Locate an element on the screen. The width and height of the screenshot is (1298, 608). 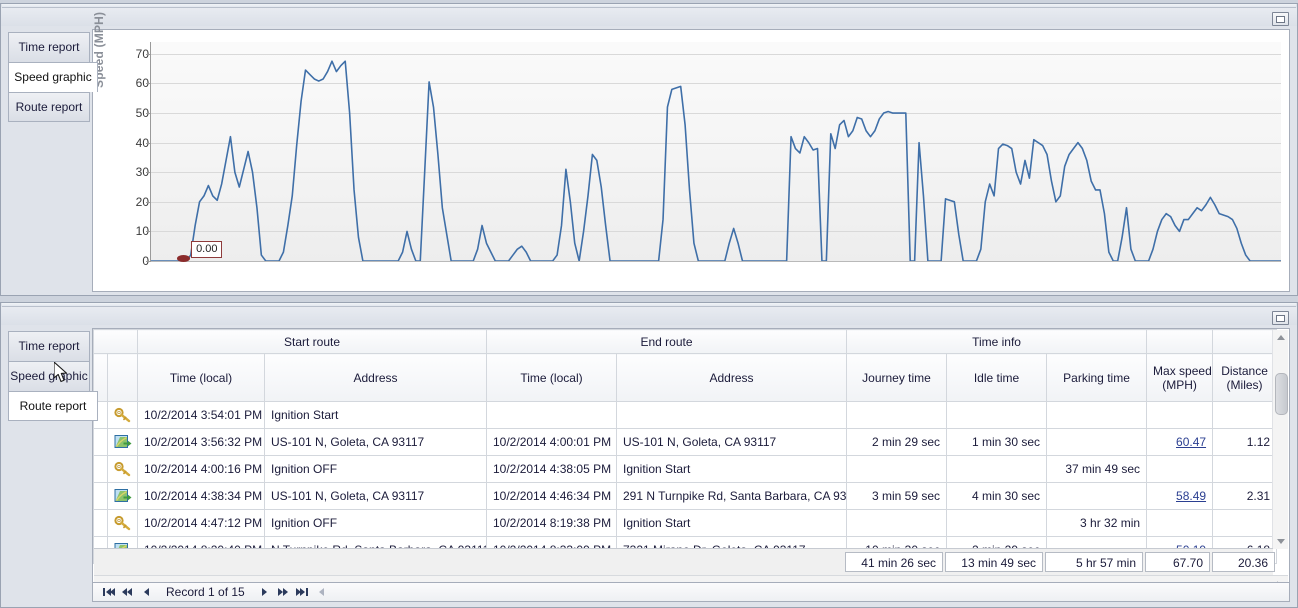
chart-panel-topline is located at coordinates (649, 6).